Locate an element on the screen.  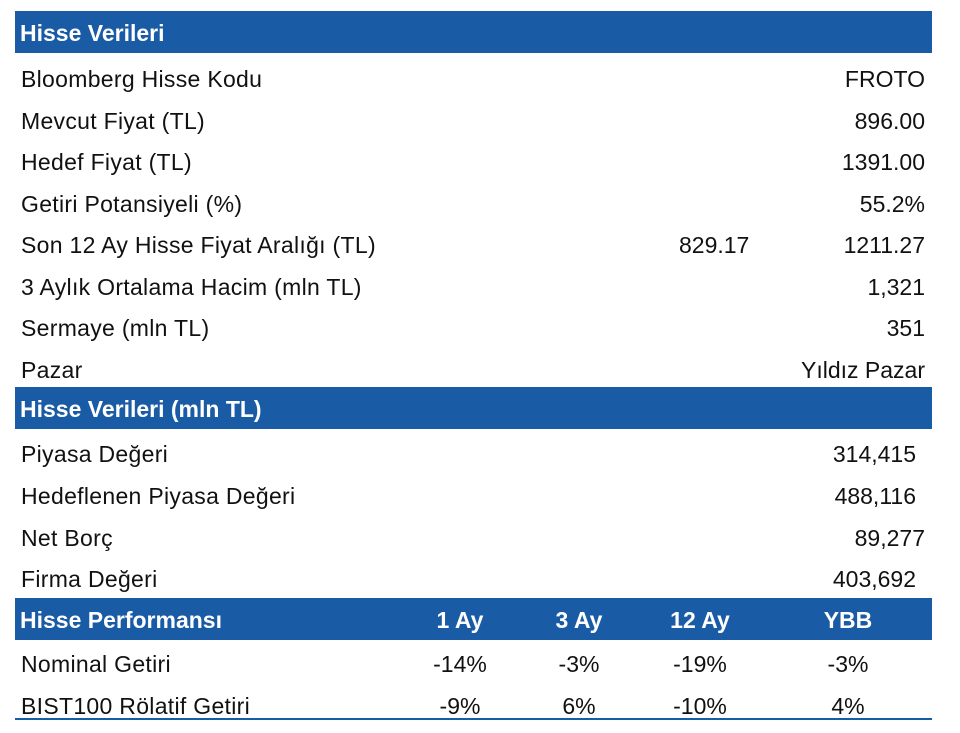
row-label: Pazar is located at coordinates (52, 370).